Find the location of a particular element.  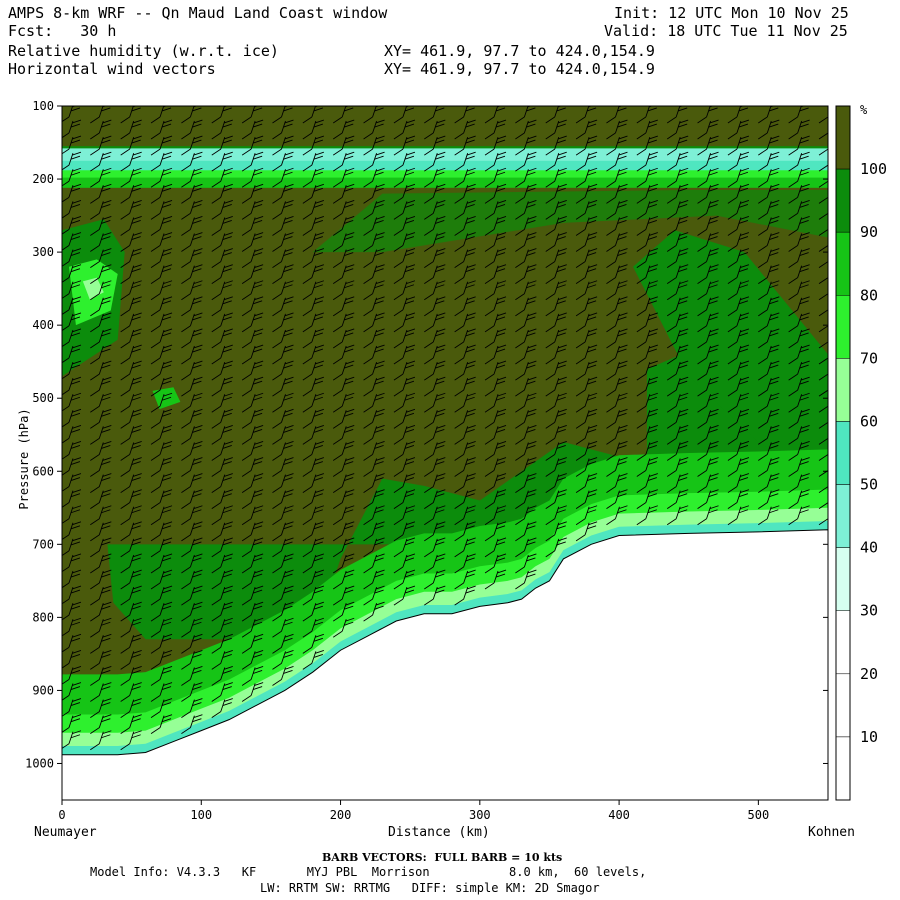

y-tick-label: 300 is located at coordinates (43, 252).